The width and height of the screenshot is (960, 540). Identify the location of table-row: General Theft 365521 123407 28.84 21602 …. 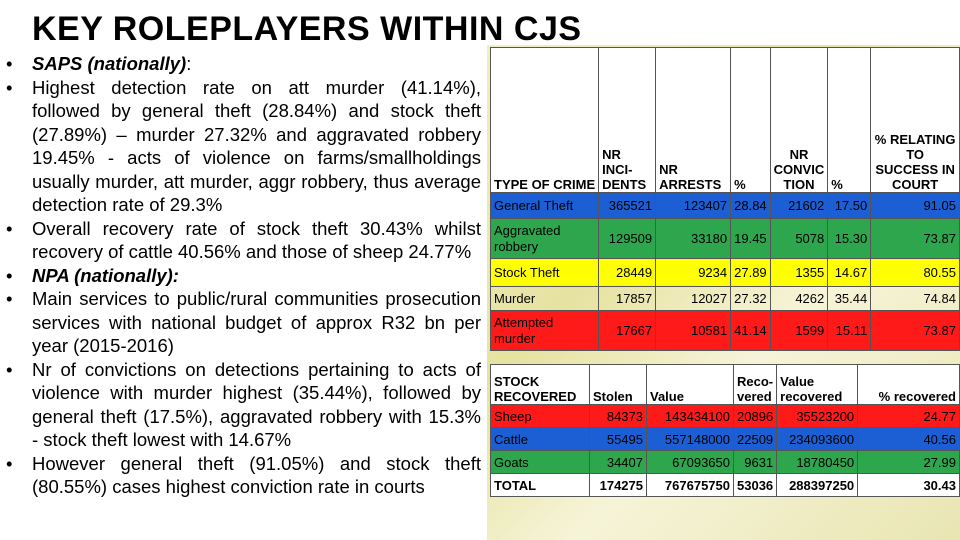
(724, 205).